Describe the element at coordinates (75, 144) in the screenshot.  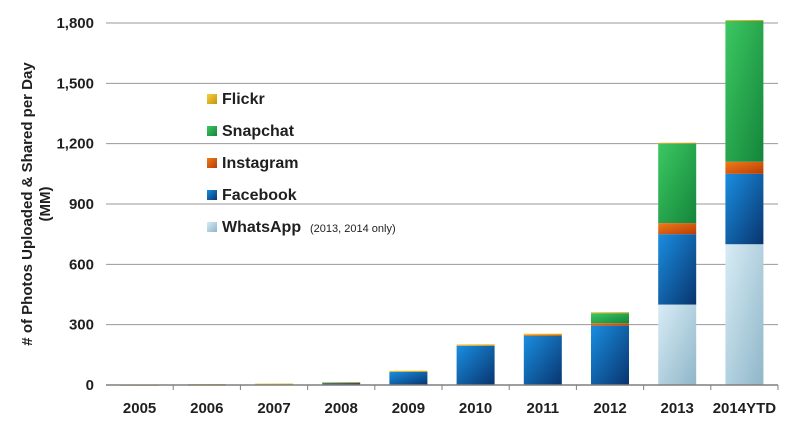
I see `y-tick-label: 1,200` at that location.